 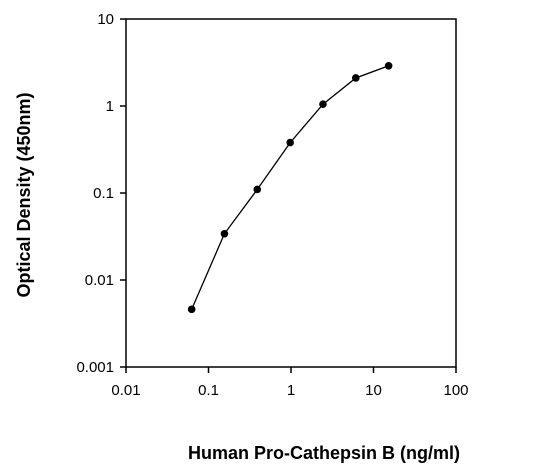 What do you see at coordinates (99, 280) in the screenshot?
I see `y-tick-label: 0.01` at bounding box center [99, 280].